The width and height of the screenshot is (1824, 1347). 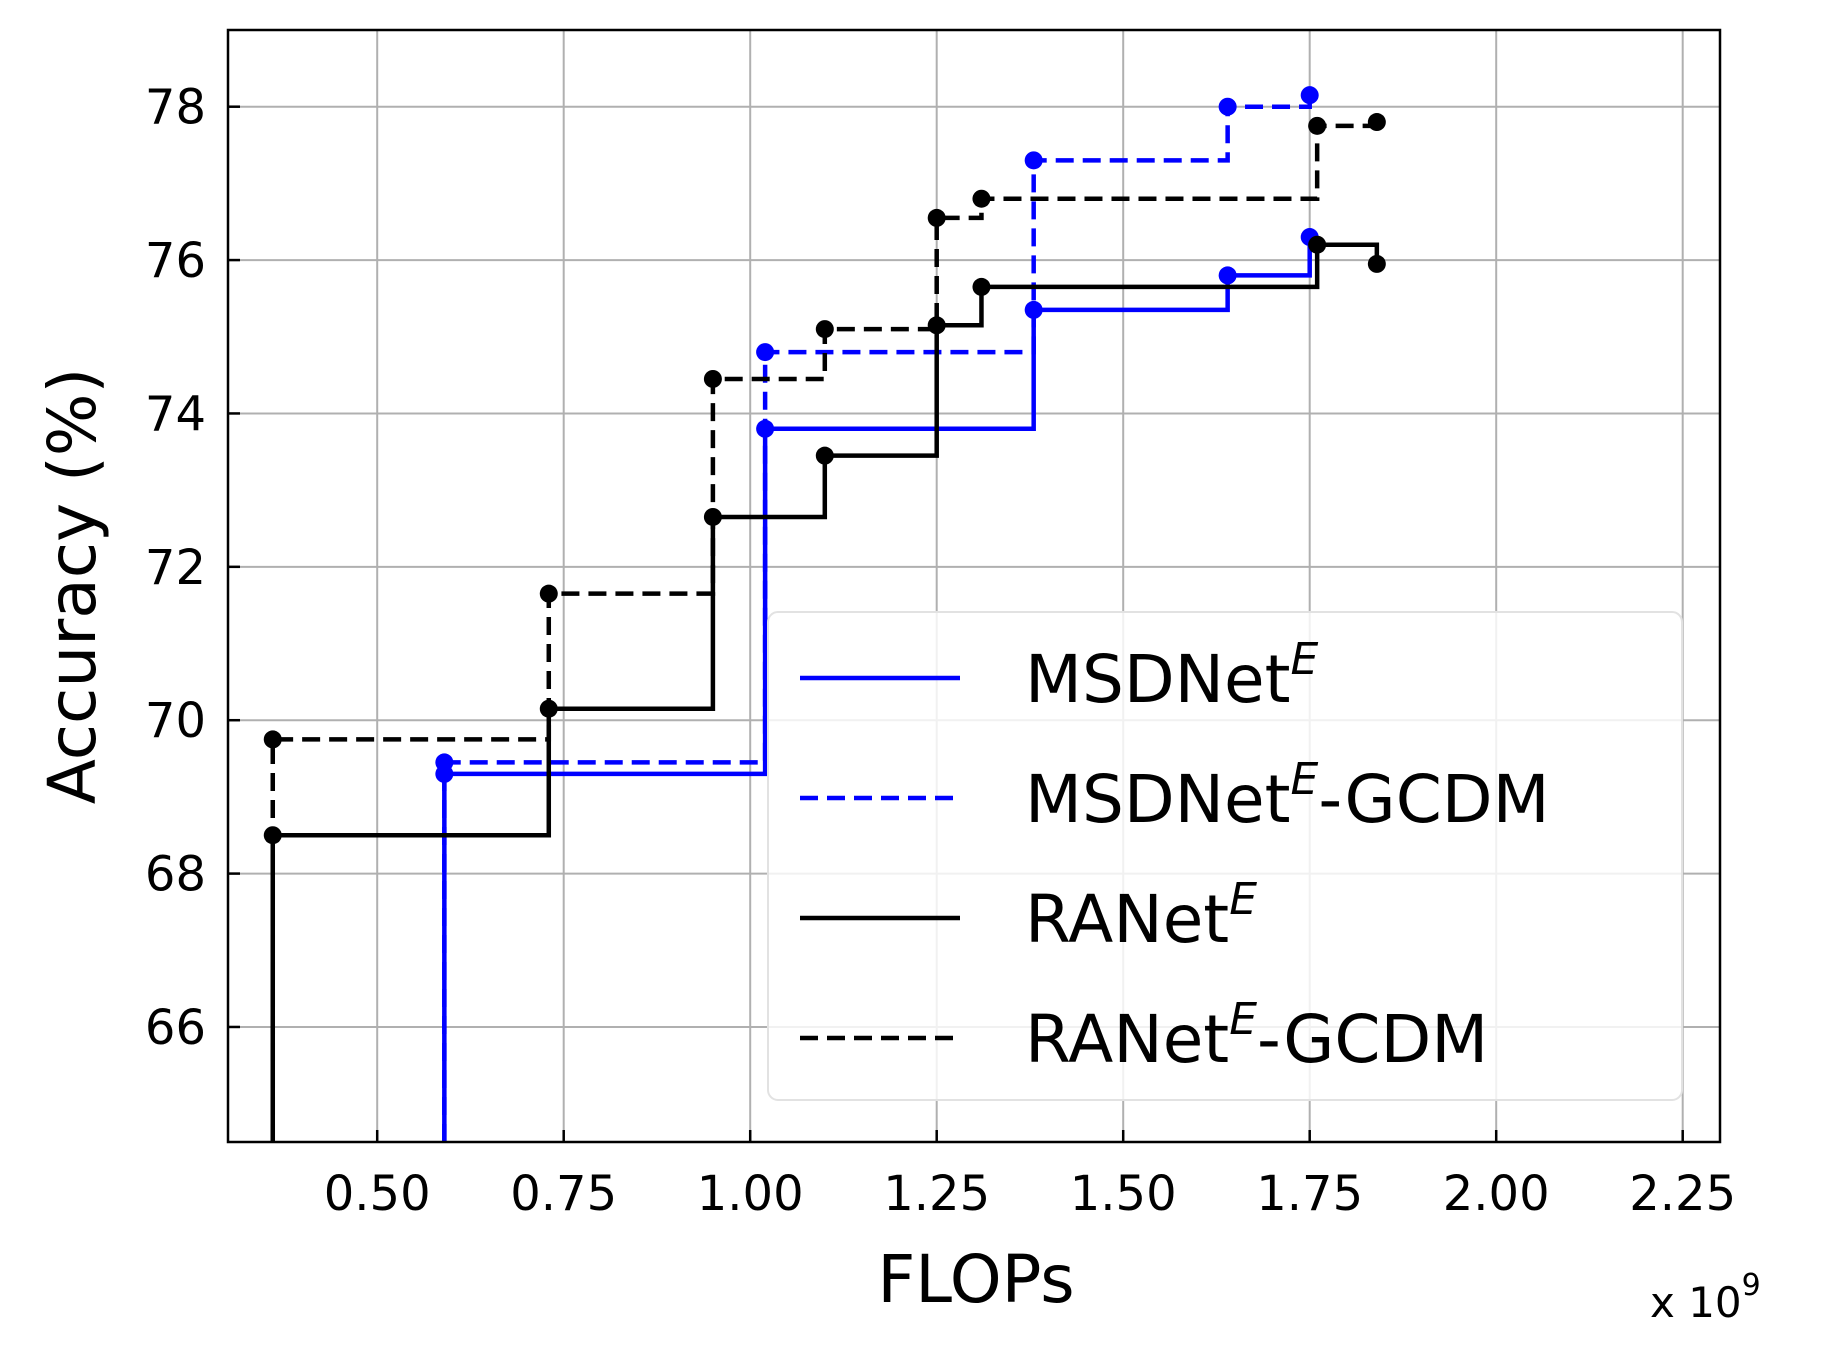 I want to click on legend-label-2: RANetE, so click(x=1141, y=916).